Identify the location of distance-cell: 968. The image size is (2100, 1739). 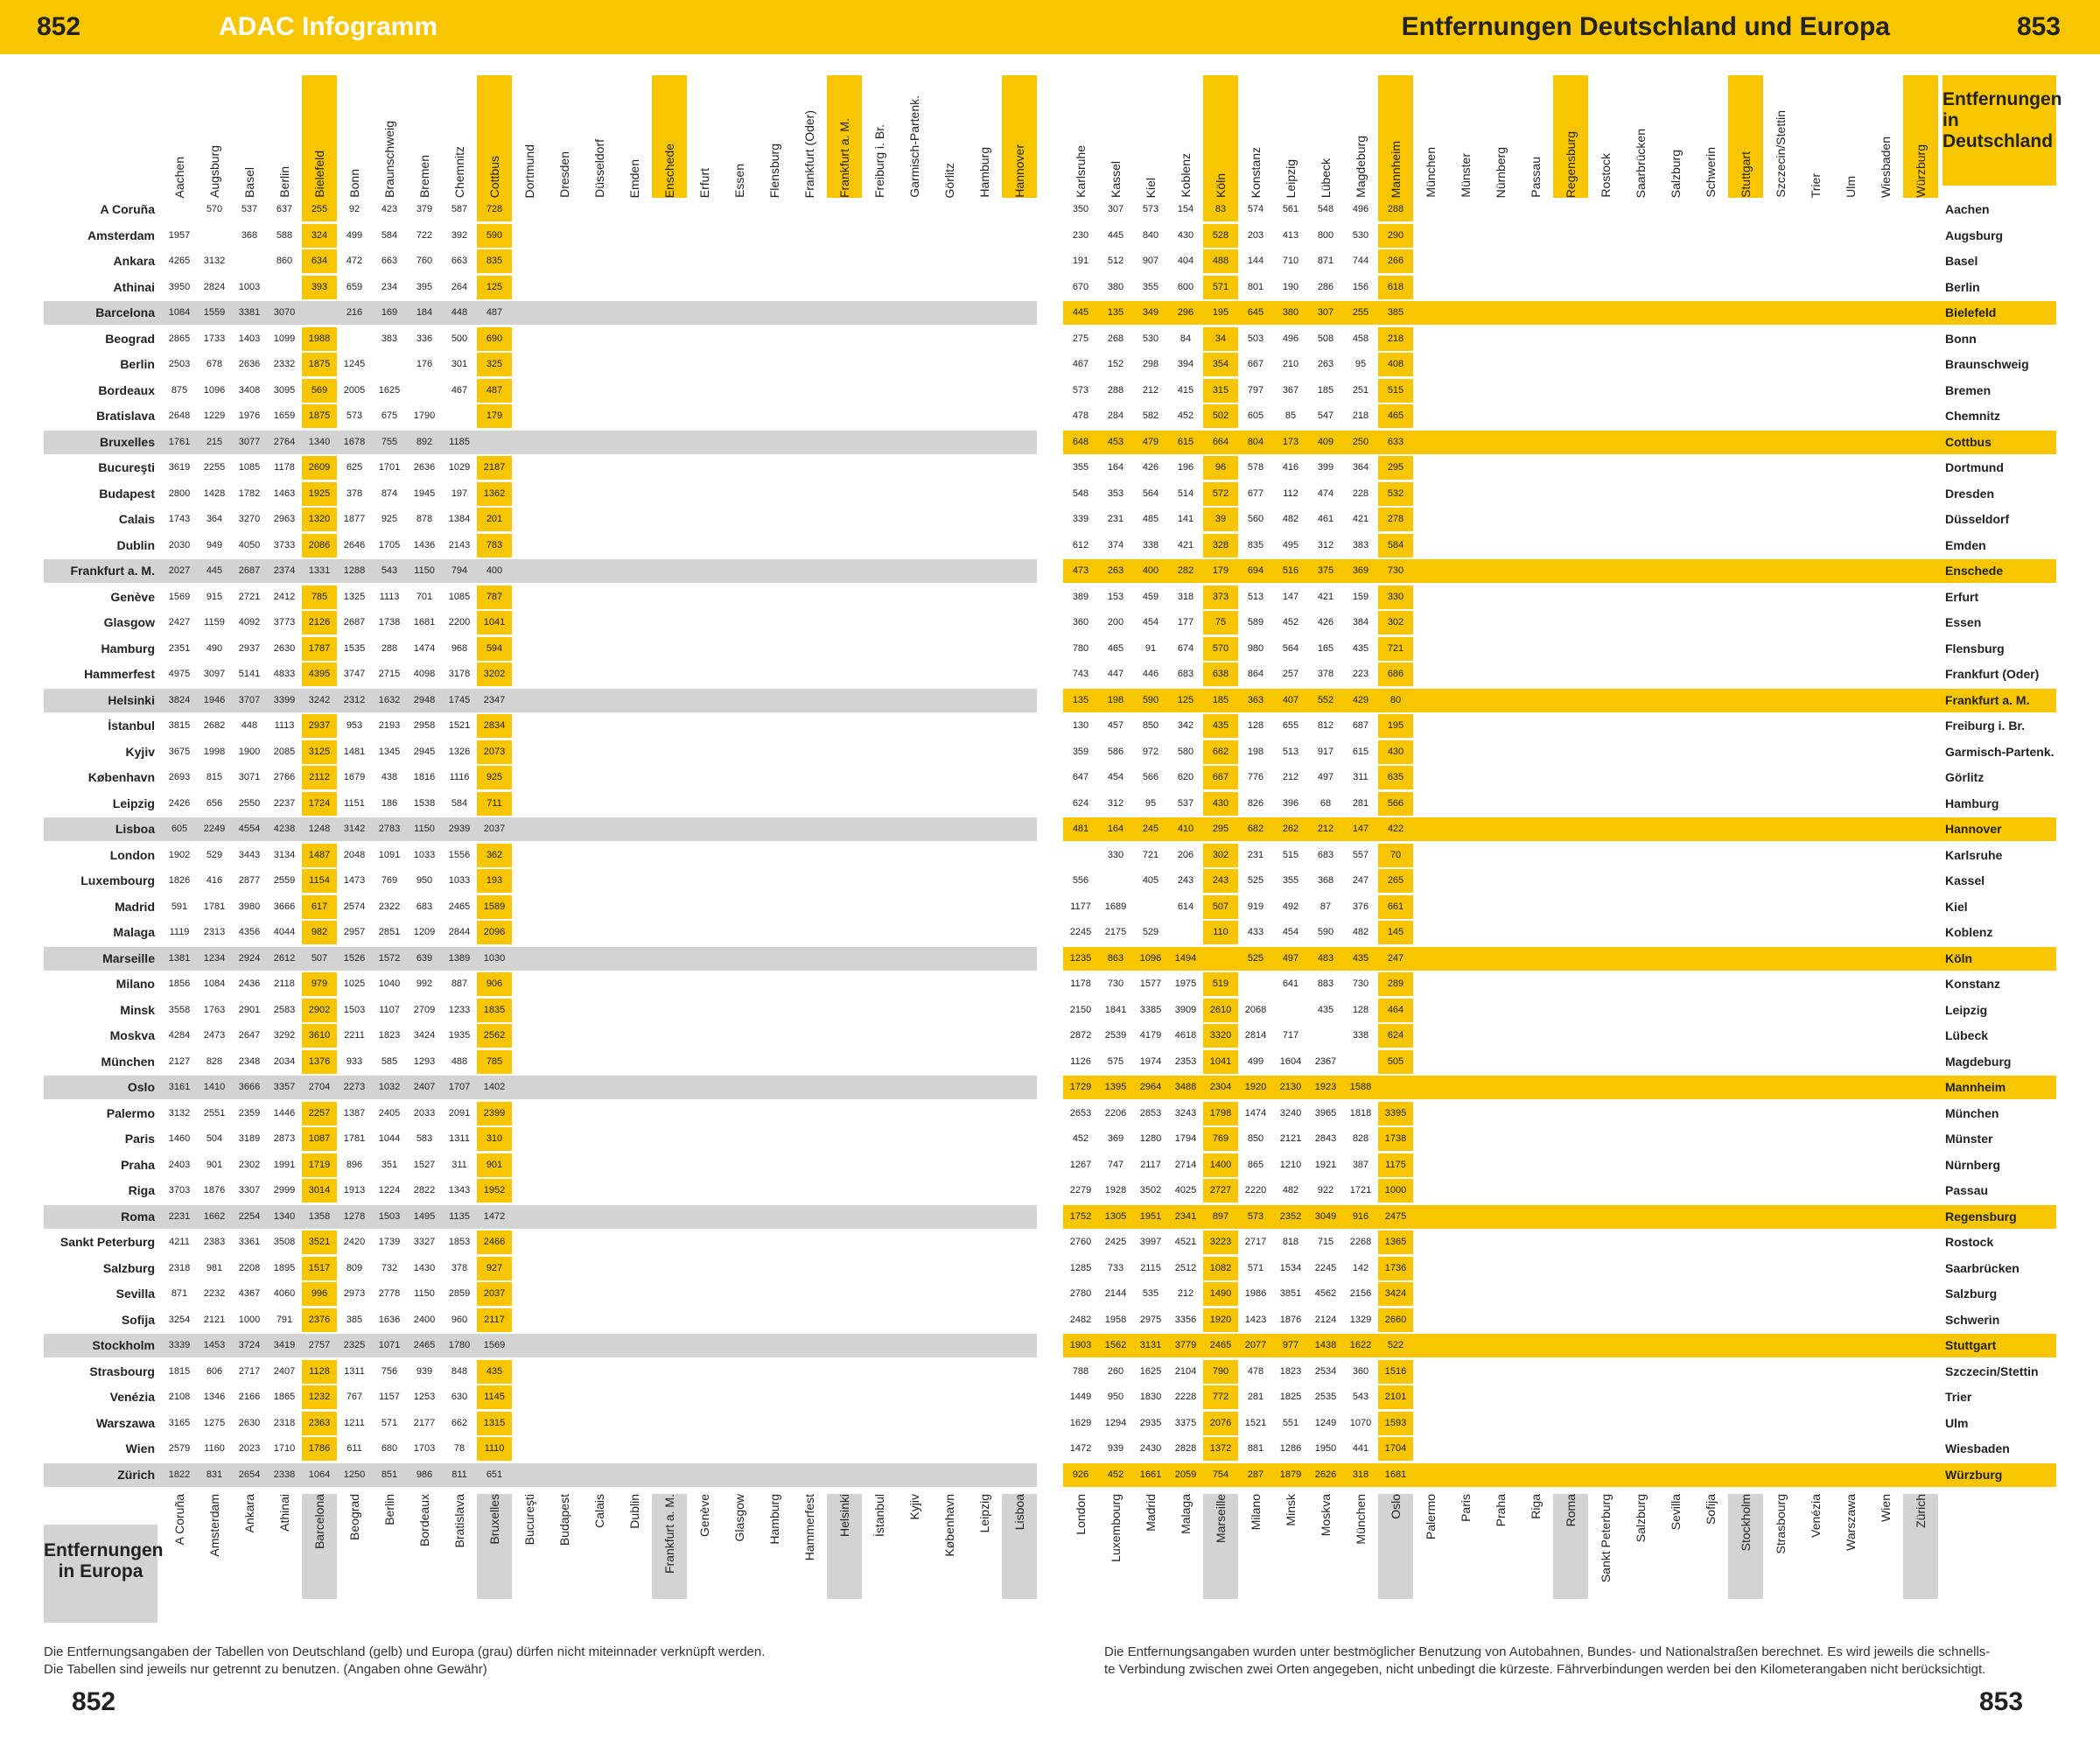
(459, 648).